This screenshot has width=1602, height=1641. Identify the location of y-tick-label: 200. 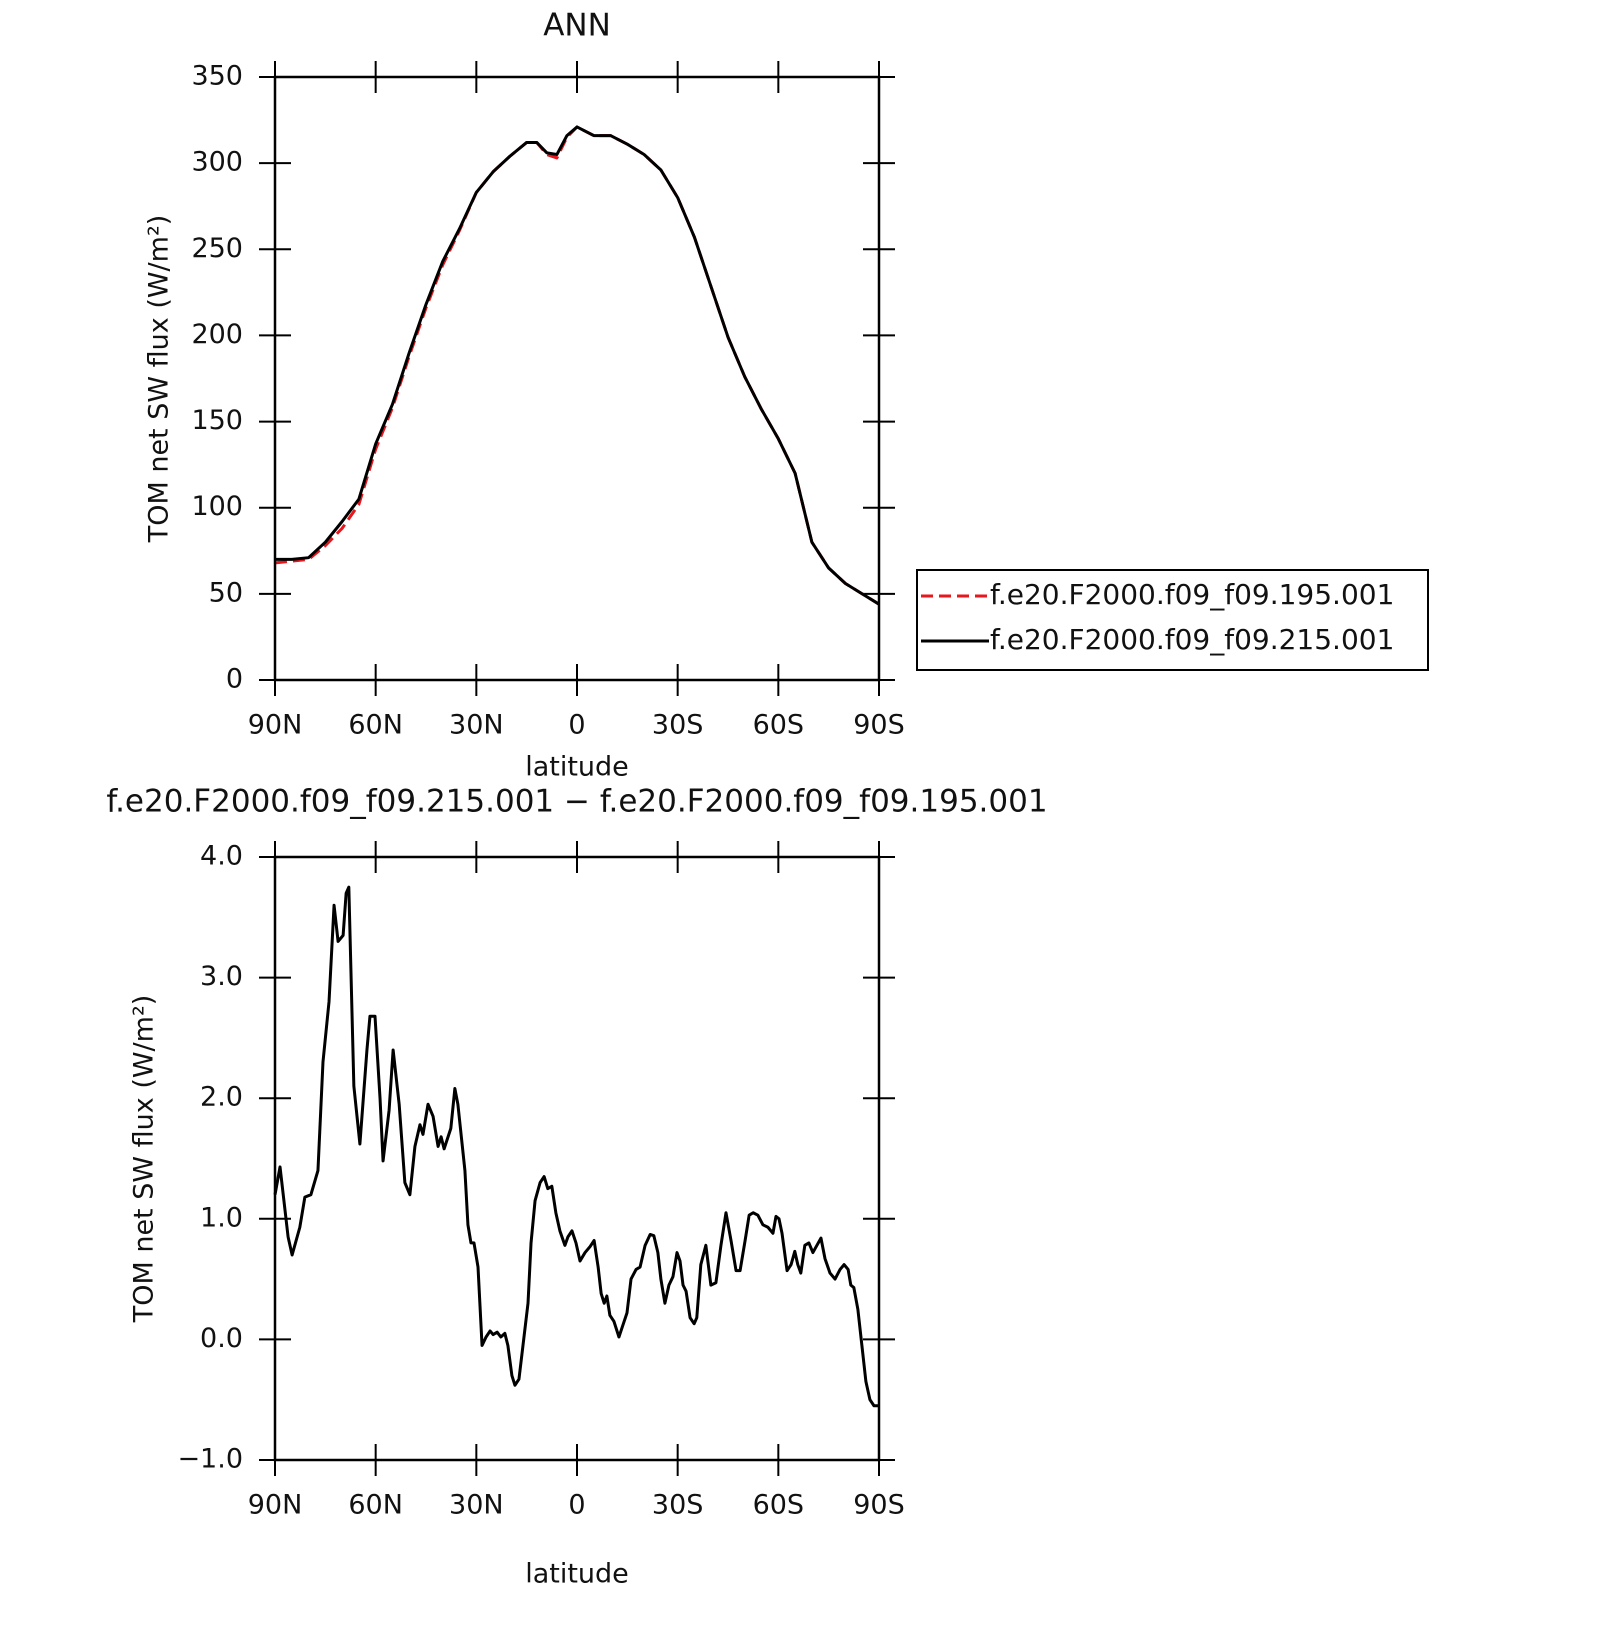
(217, 334).